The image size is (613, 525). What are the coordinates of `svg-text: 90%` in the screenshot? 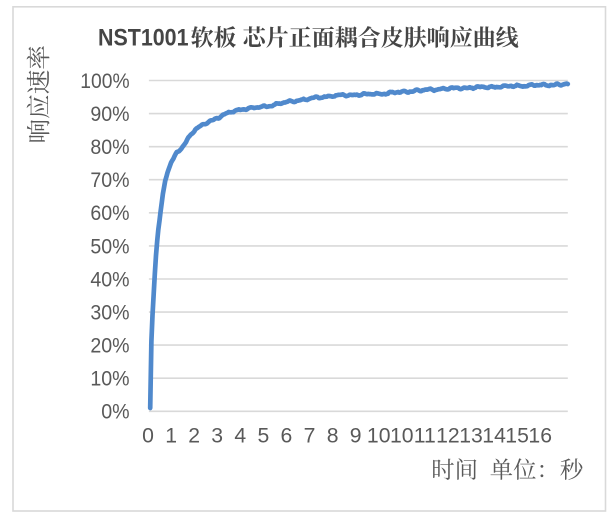 It's located at (109, 114).